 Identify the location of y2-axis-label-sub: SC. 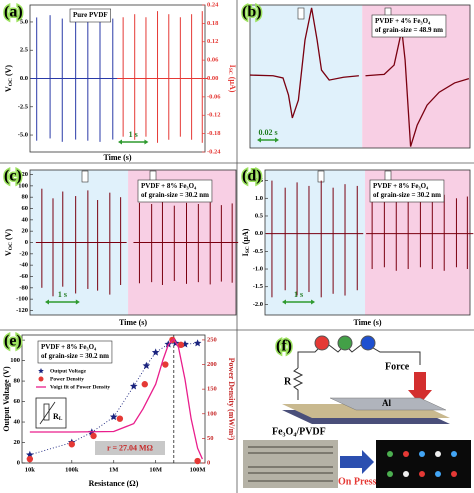
(230, 71).